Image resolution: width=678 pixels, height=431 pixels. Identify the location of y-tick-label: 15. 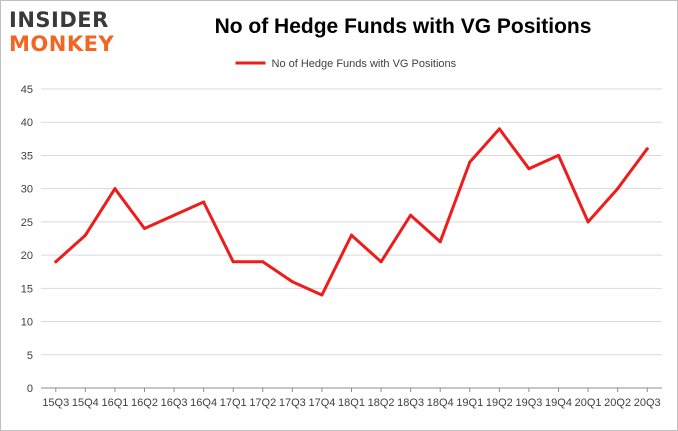
(27, 289).